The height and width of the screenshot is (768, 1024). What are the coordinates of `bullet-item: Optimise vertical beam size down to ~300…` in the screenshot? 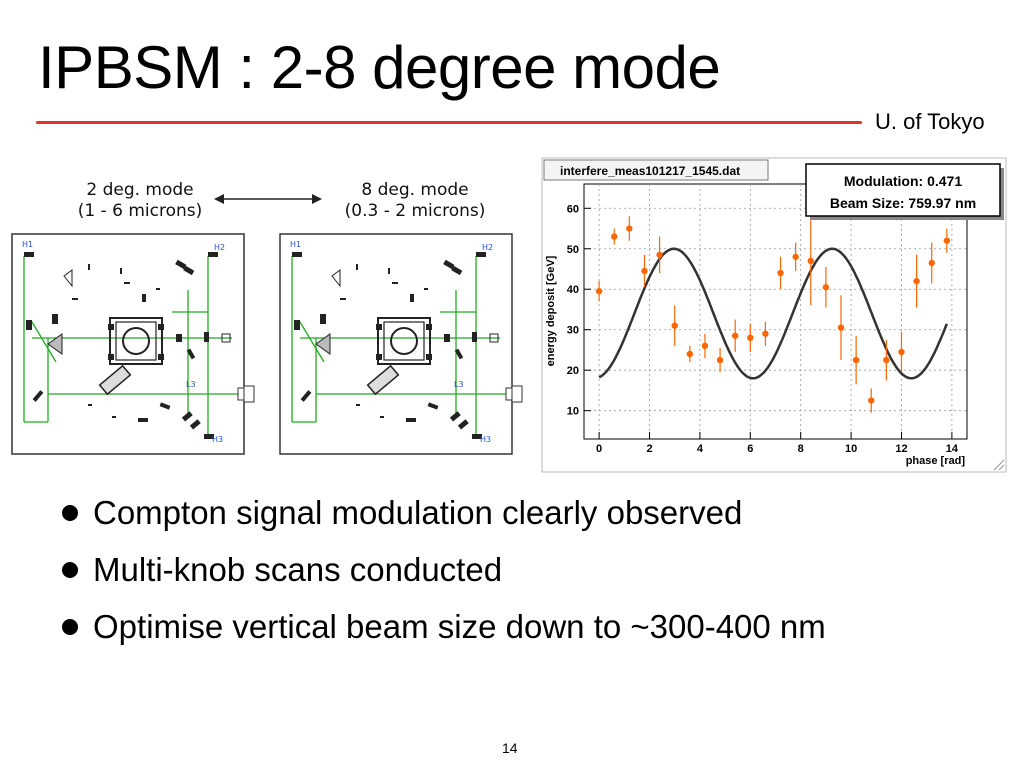 It's located at (443, 638).